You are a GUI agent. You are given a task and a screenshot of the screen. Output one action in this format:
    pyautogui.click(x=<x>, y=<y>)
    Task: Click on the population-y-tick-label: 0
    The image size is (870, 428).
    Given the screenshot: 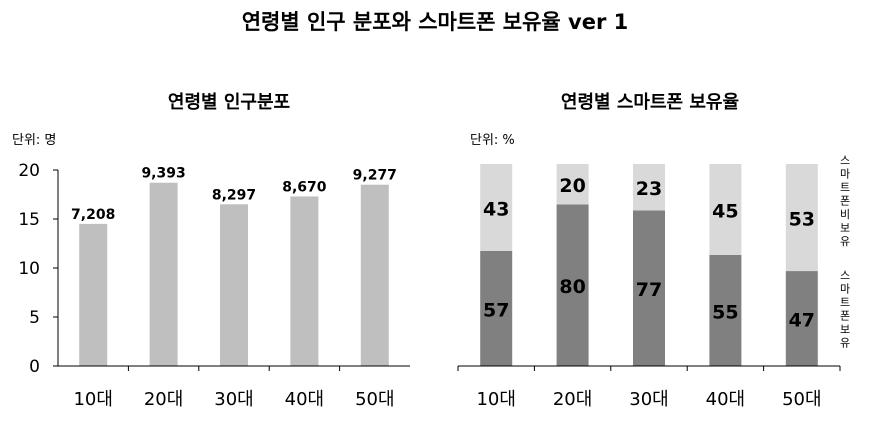 What is the action you would take?
    pyautogui.click(x=34, y=367)
    